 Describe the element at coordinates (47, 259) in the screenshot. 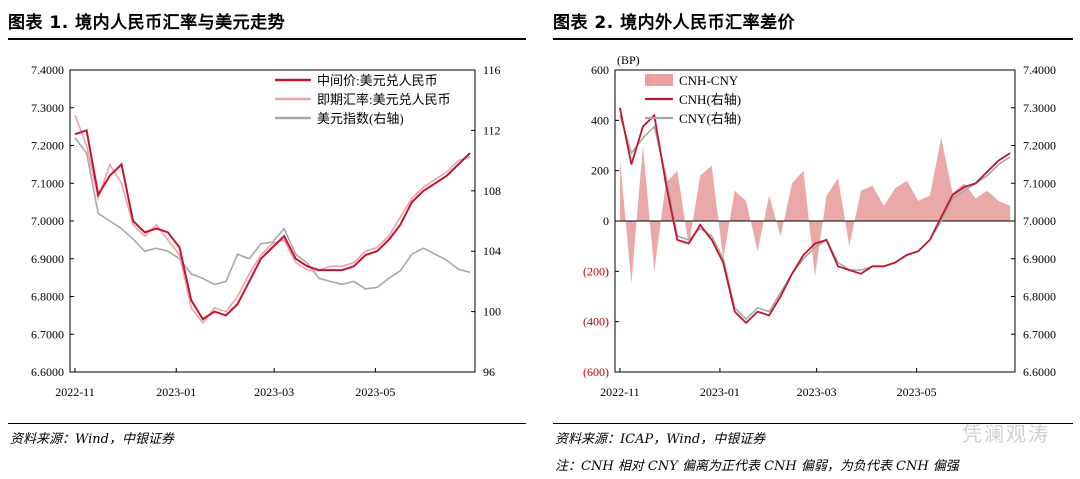

I see `left-y-tick-label: 6.9000` at that location.